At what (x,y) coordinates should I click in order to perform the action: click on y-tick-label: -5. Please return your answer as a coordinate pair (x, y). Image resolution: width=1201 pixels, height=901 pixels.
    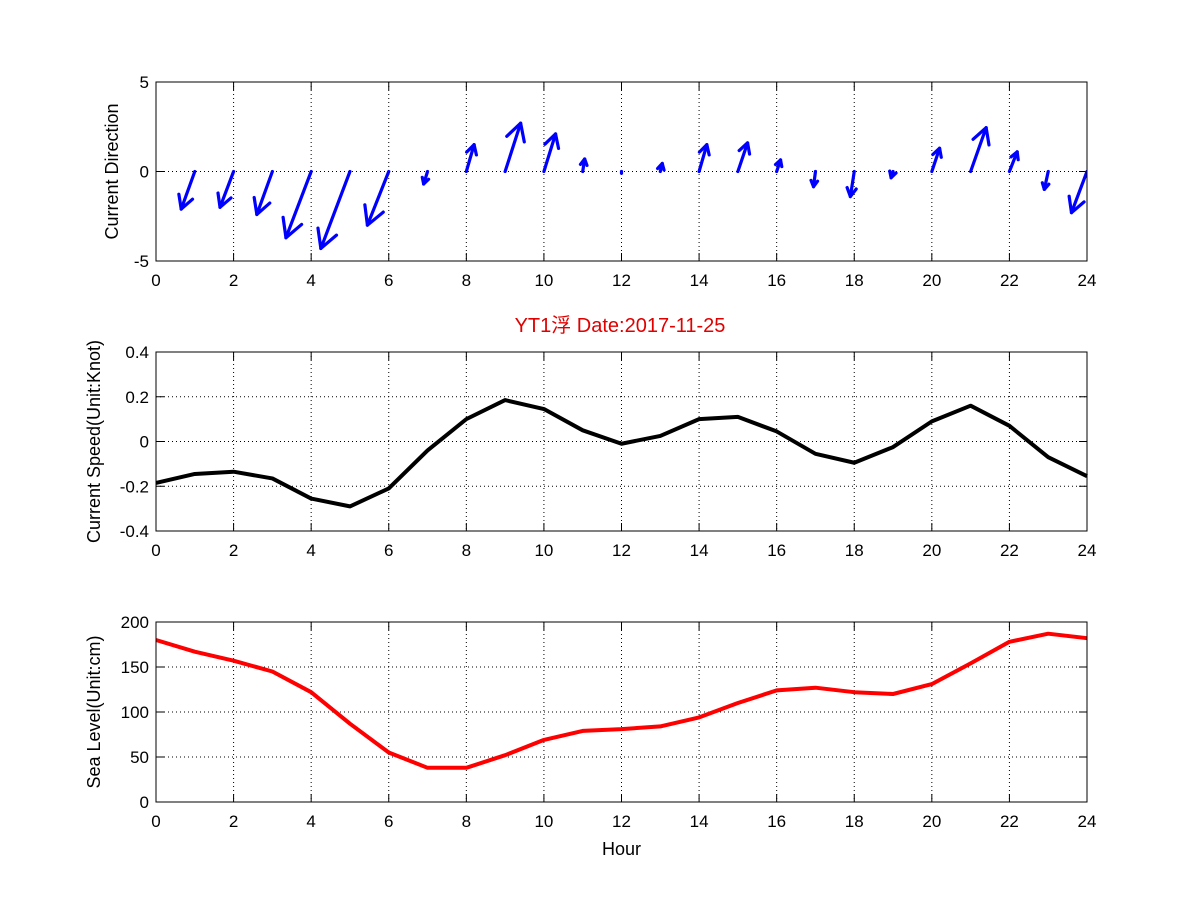
    Looking at the image, I should click on (141, 261).